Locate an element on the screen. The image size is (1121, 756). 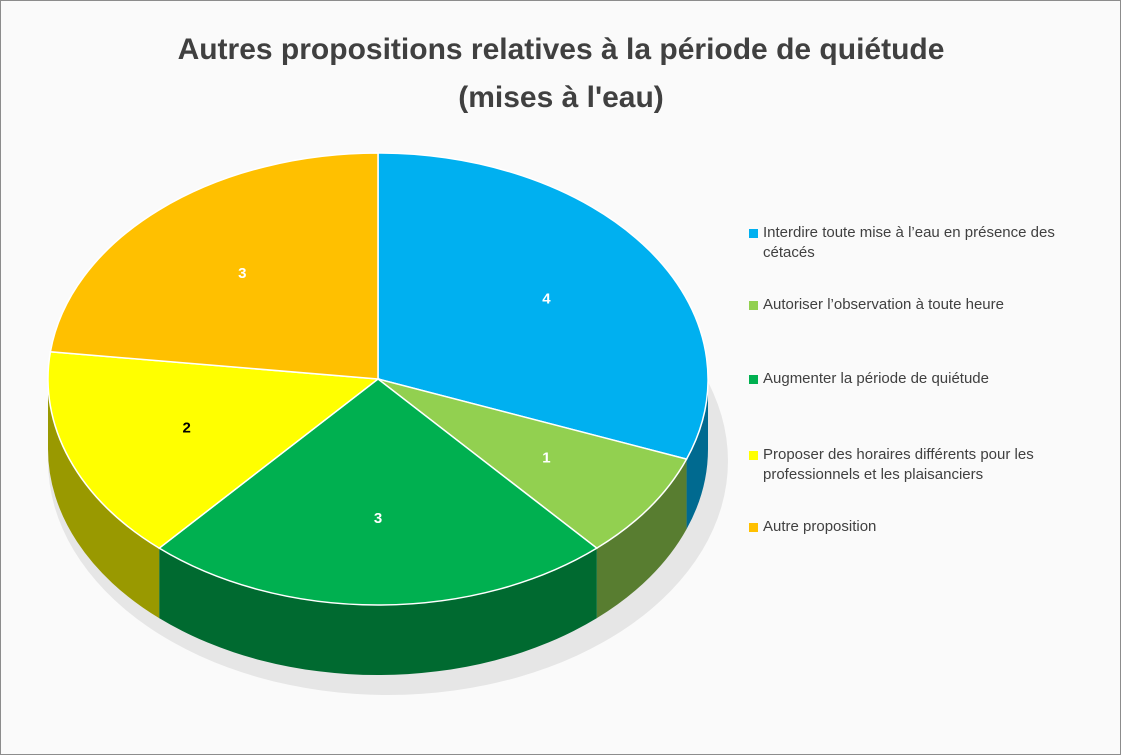
legend-label: Autoriser l’observation à toute heure is located at coordinates (883, 304).